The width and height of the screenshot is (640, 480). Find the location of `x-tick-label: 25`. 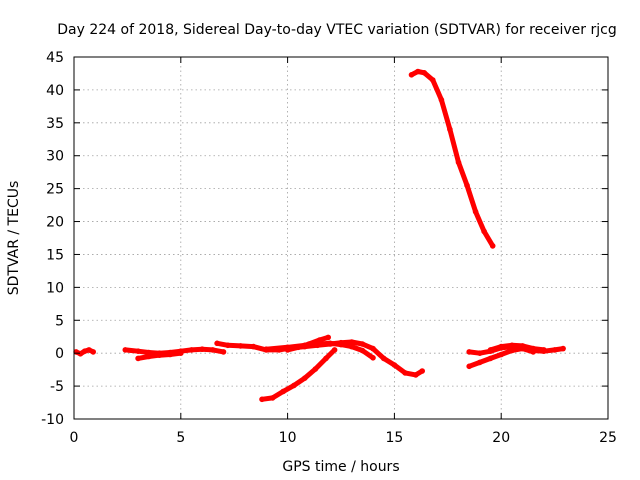

x-tick-label: 25 is located at coordinates (608, 438).